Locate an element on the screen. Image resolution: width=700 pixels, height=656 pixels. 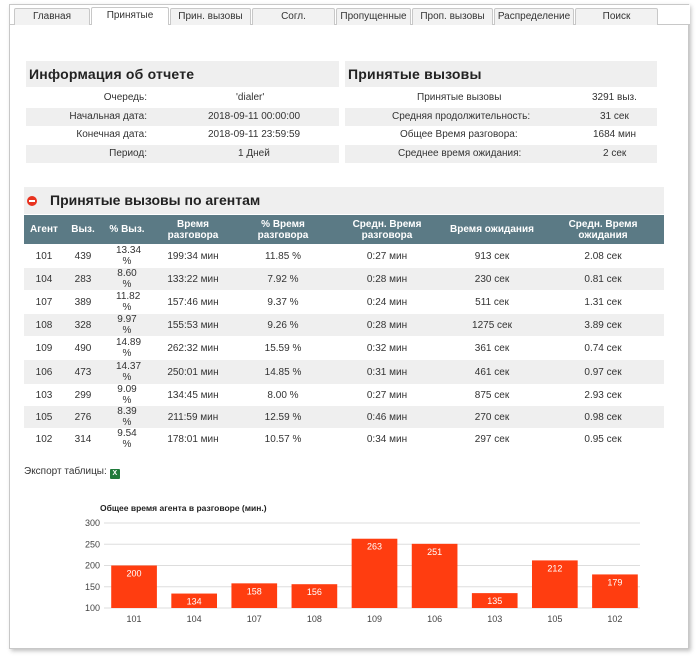
table-cell: 178:01 мин is located at coordinates (193, 439).